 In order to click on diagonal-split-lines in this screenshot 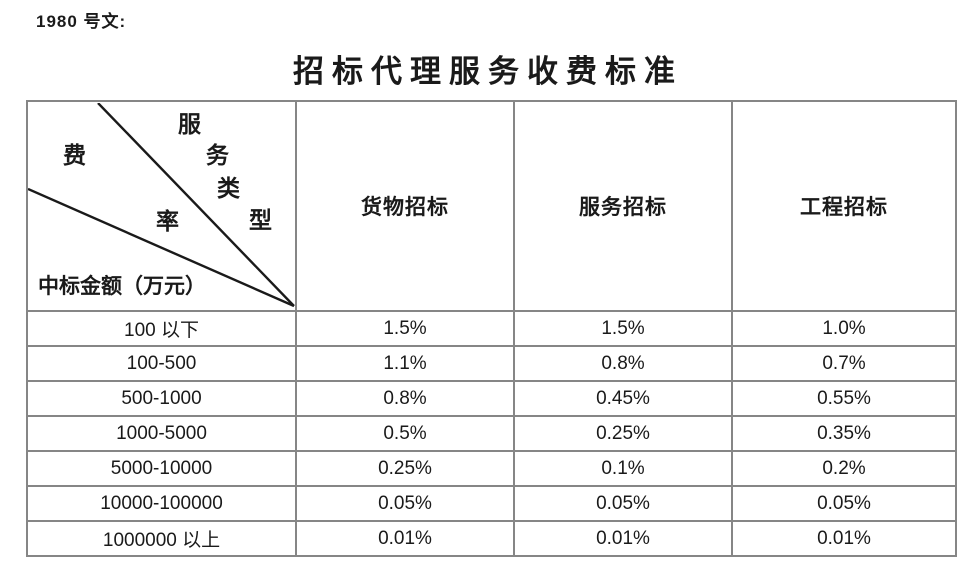, I will do `click(161, 205)`.